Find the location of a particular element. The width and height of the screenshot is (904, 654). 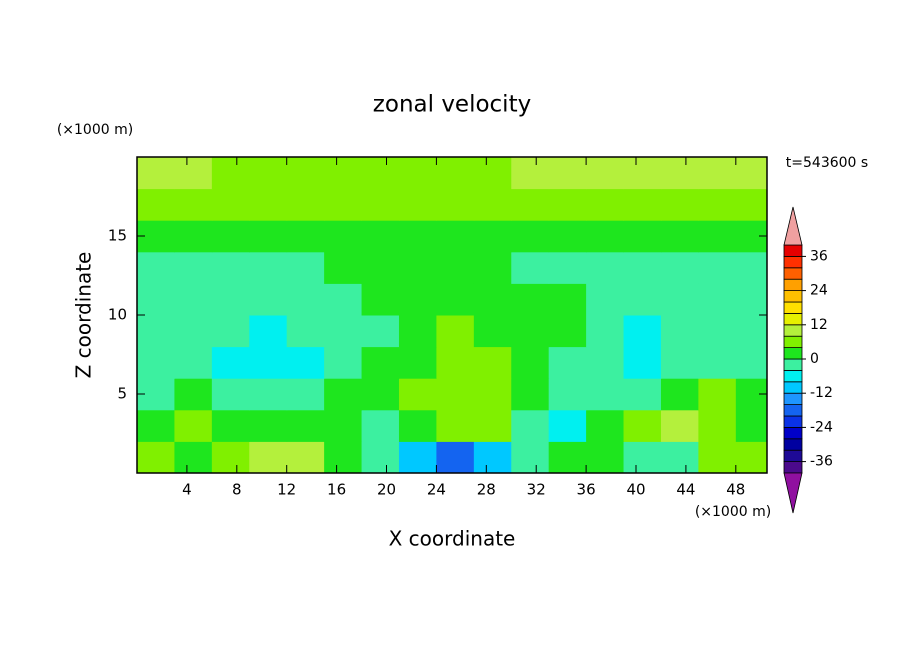

colorbar-under is located at coordinates (793, 493).